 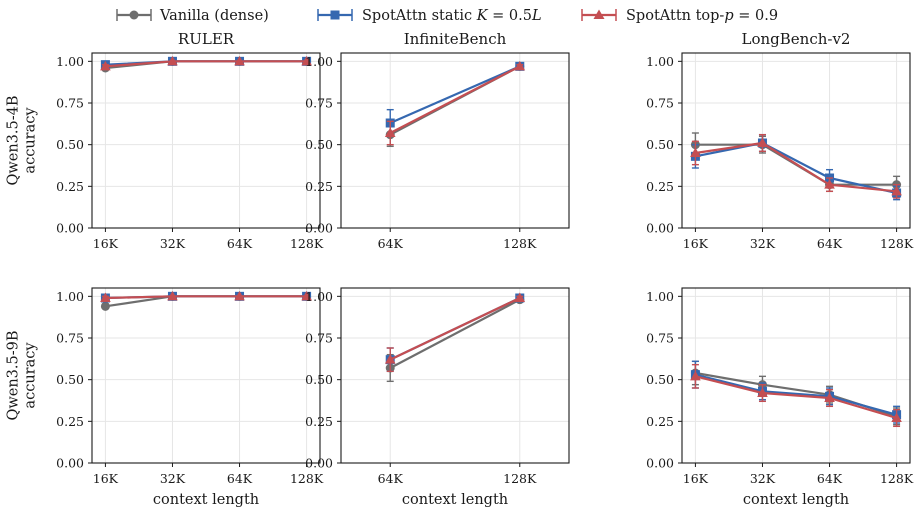 I want to click on legend-entry-vanilla: Vanilla (dense), so click(x=192, y=16).